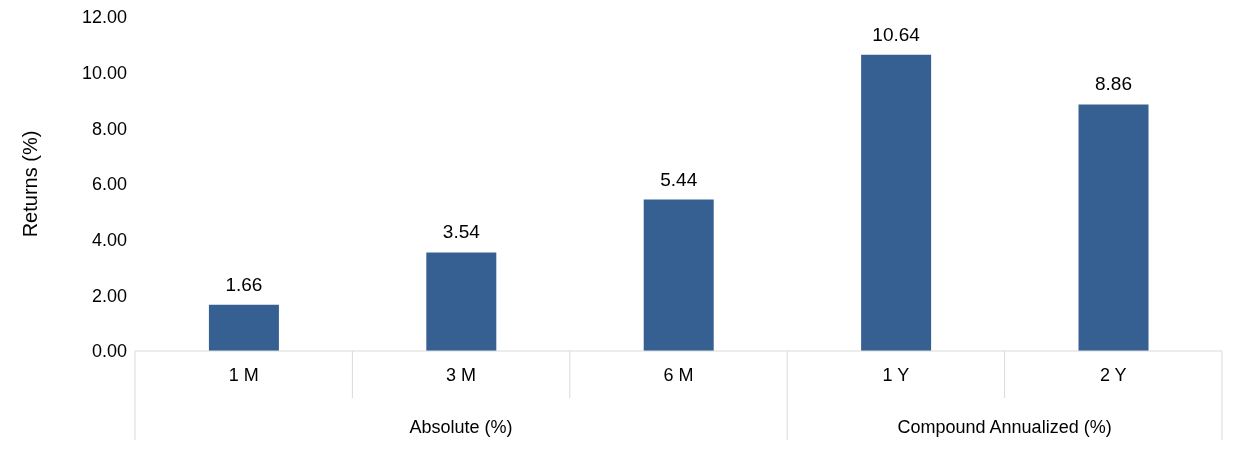 The width and height of the screenshot is (1239, 476). What do you see at coordinates (896, 34) in the screenshot?
I see `data-label: 10.64` at bounding box center [896, 34].